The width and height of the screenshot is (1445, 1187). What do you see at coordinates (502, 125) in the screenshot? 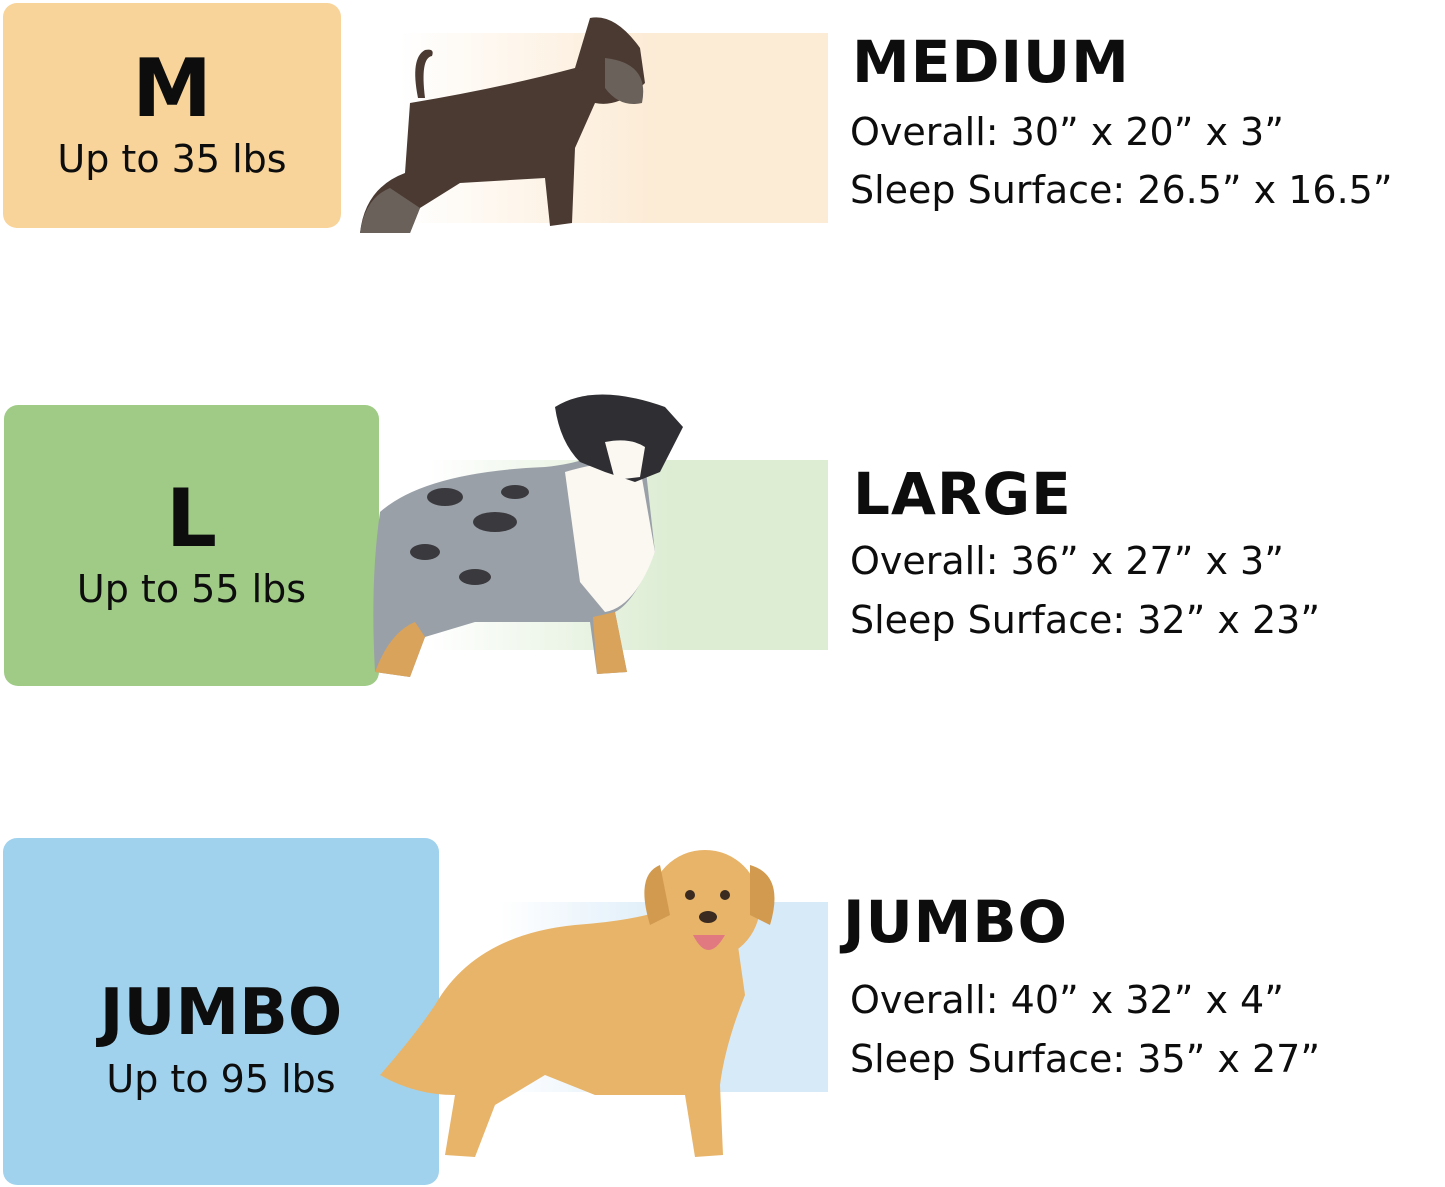
I see `schnauzer-dog-icon` at bounding box center [502, 125].